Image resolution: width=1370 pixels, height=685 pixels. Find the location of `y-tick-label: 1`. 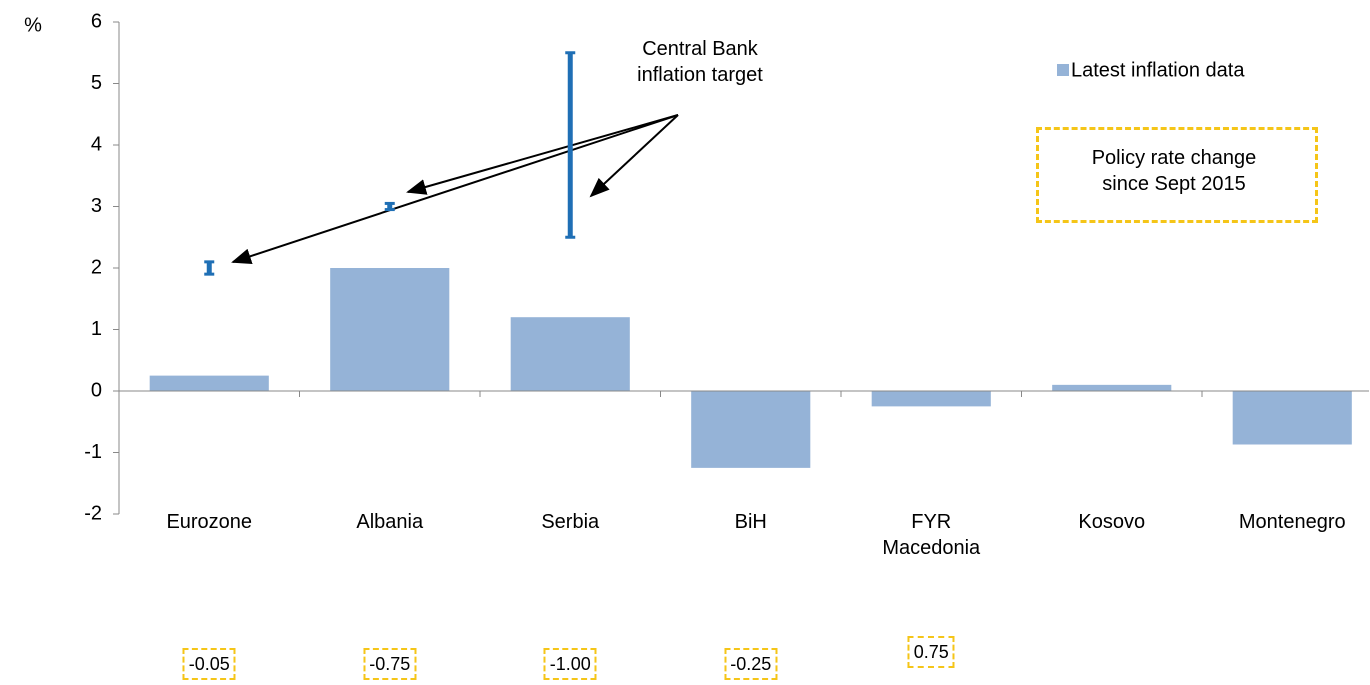

y-tick-label: 1 is located at coordinates (96, 329).